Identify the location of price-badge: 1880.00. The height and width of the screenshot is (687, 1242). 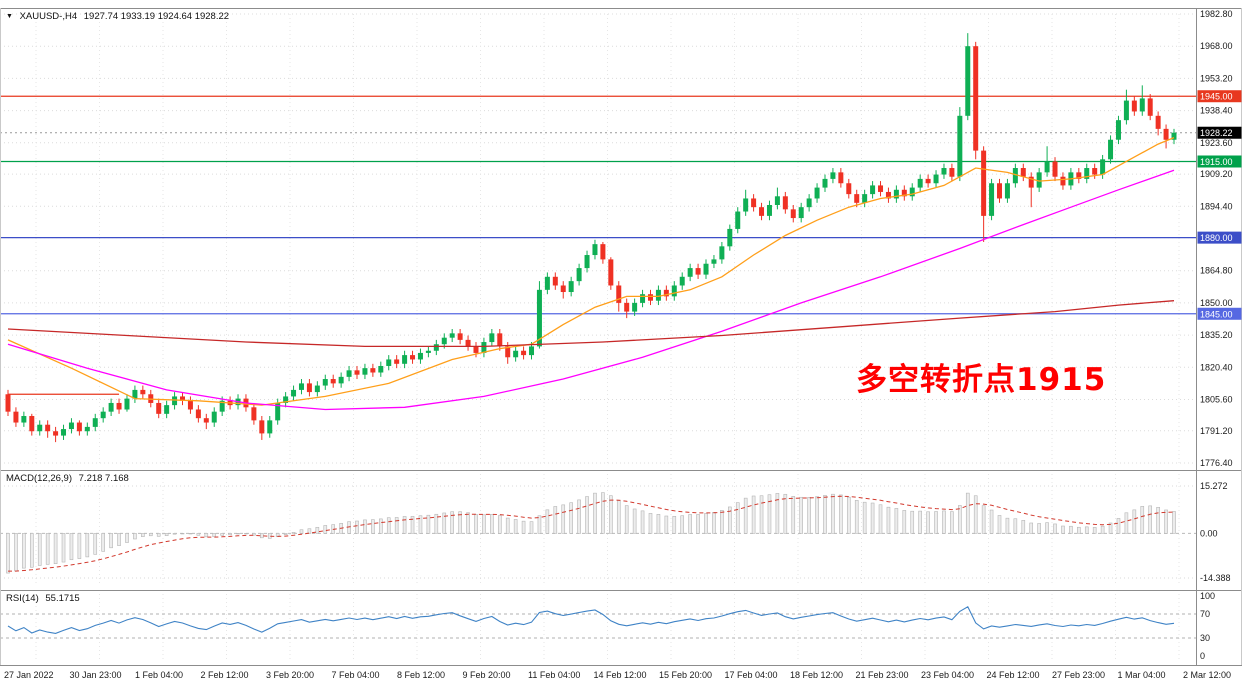
(1216, 238).